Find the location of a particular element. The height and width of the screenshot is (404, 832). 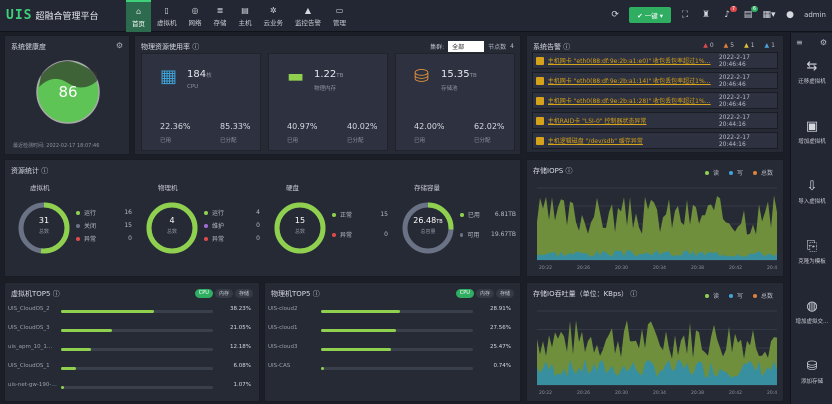

nav-item-4: ▤ 主机 is located at coordinates (245, 16).